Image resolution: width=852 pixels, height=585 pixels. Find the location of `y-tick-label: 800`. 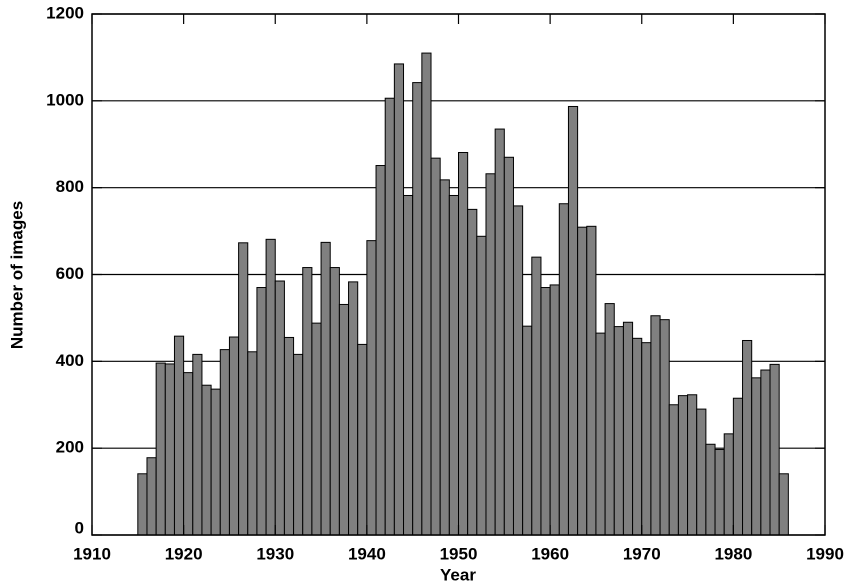

y-tick-label: 800 is located at coordinates (70, 186).